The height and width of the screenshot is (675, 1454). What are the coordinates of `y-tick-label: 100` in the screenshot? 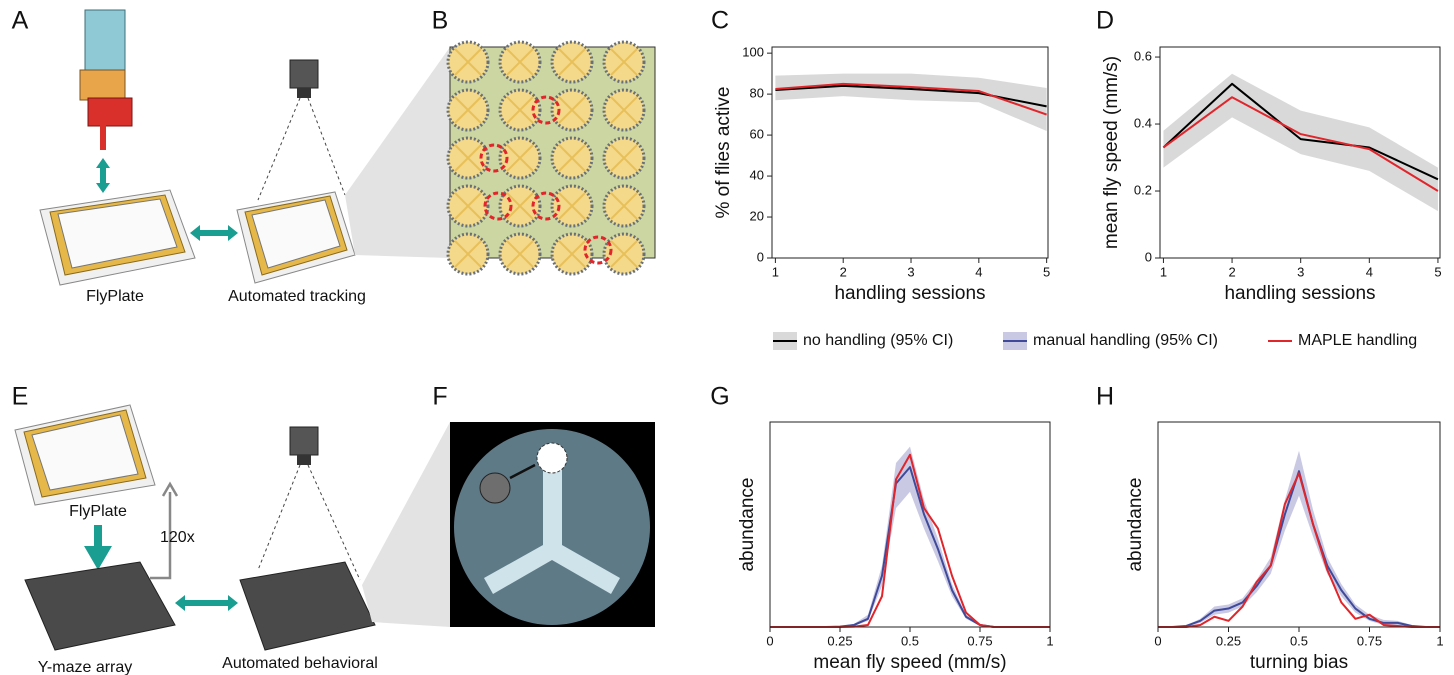 It's located at (753, 52).